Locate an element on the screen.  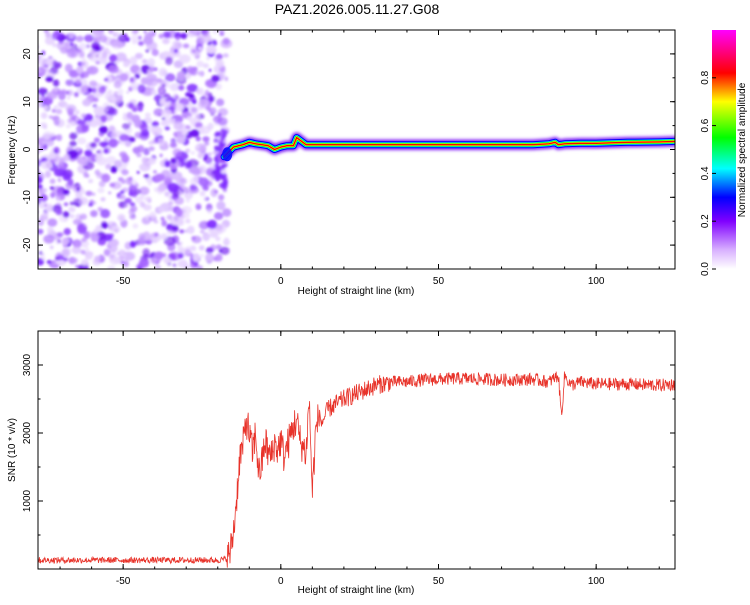
y-tick-label: 10 is located at coordinates (27, 102).